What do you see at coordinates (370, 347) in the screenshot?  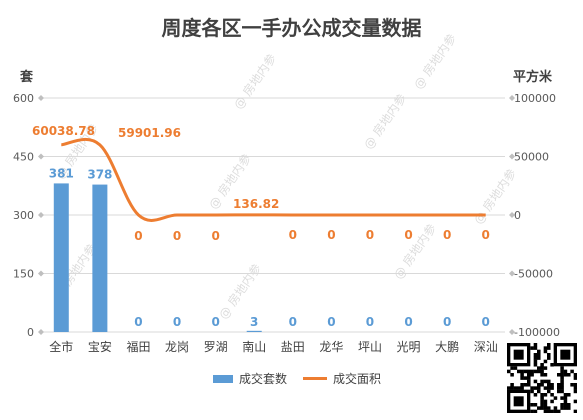 I see `x-tick-label: 坪山` at bounding box center [370, 347].